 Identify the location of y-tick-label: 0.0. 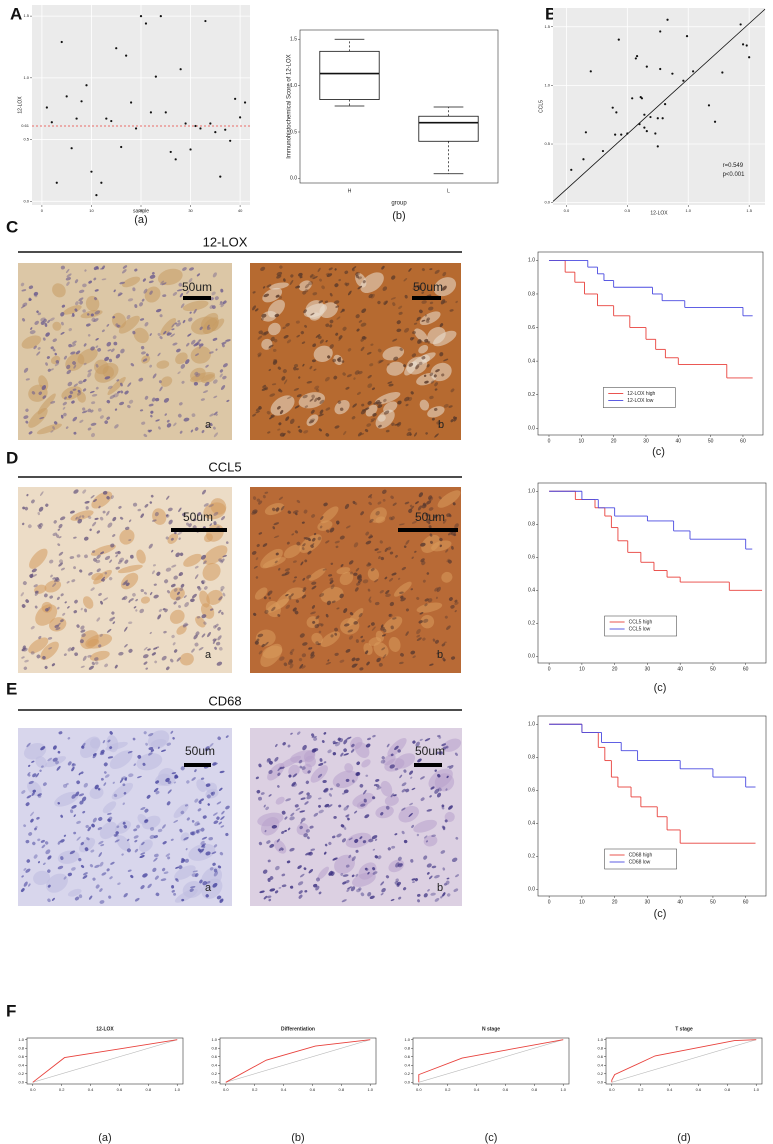
(600, 1081).